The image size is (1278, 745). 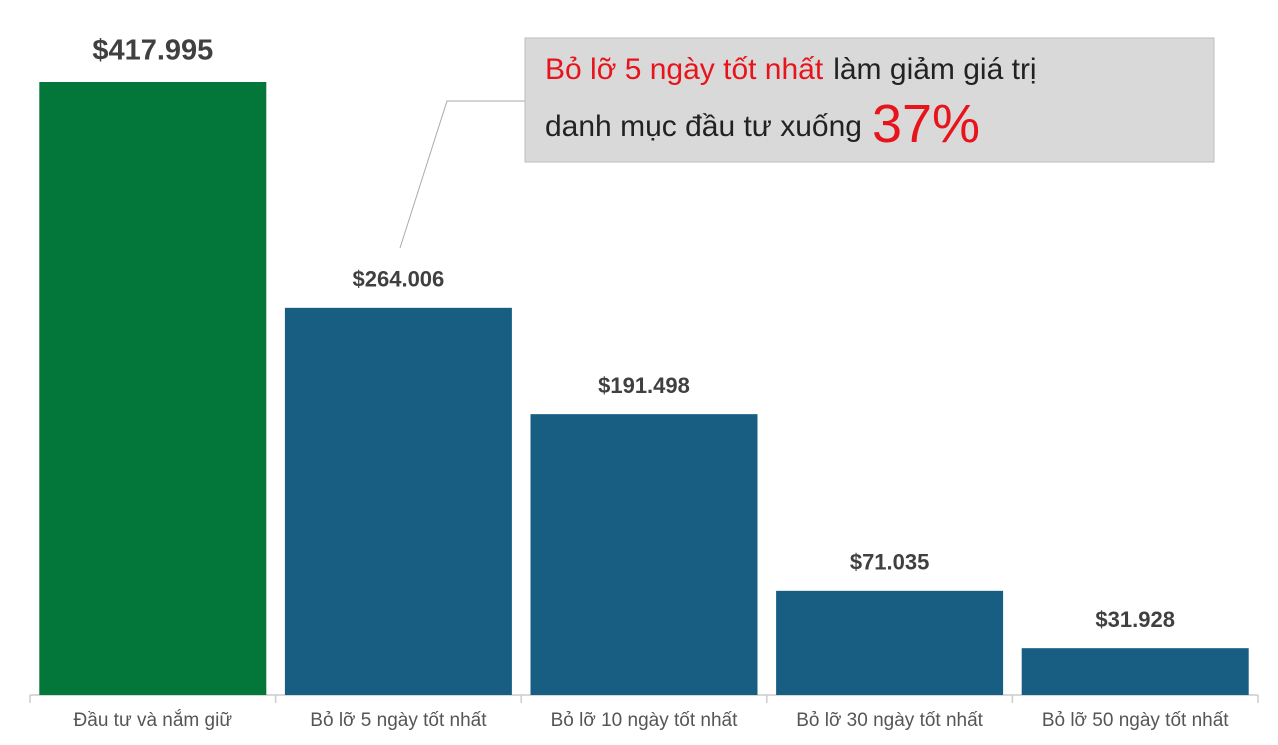 I want to click on annotation-line: danh mục đầu tư xuống 37%, so click(x=762, y=124).